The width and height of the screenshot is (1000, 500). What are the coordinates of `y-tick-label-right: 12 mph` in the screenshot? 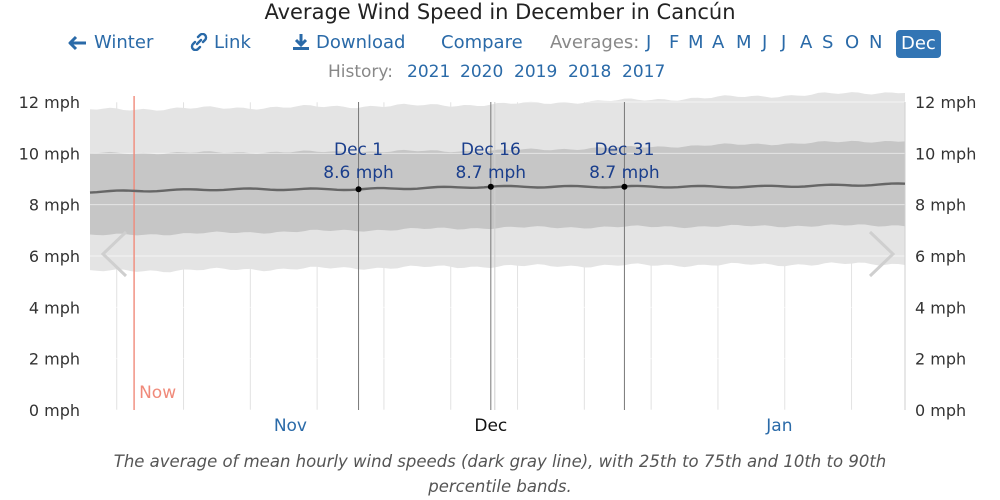 It's located at (945, 102).